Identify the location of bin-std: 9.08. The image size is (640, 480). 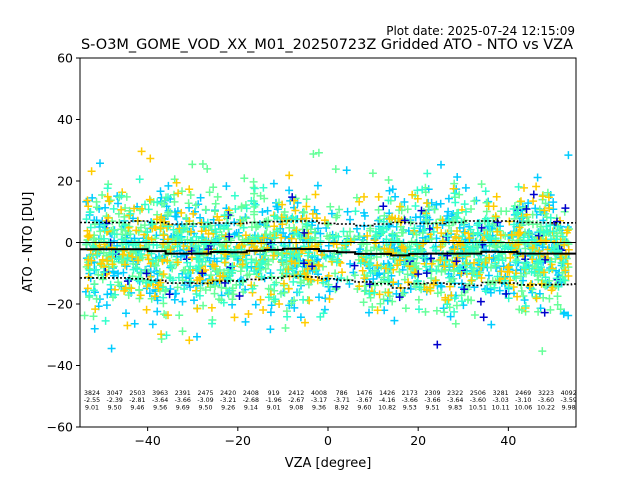
(296, 408).